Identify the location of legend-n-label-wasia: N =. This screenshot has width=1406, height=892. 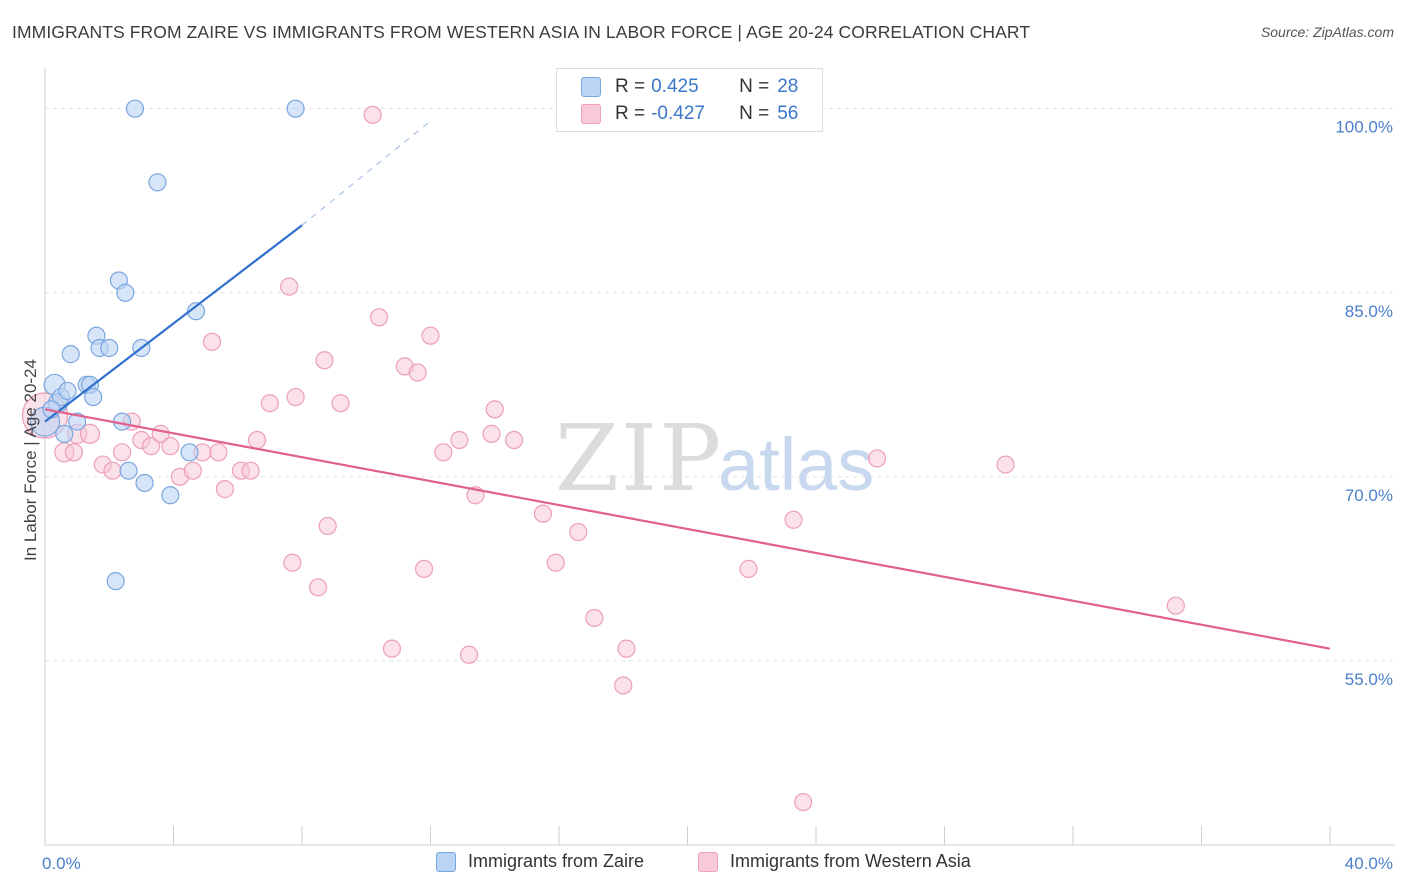
(754, 113).